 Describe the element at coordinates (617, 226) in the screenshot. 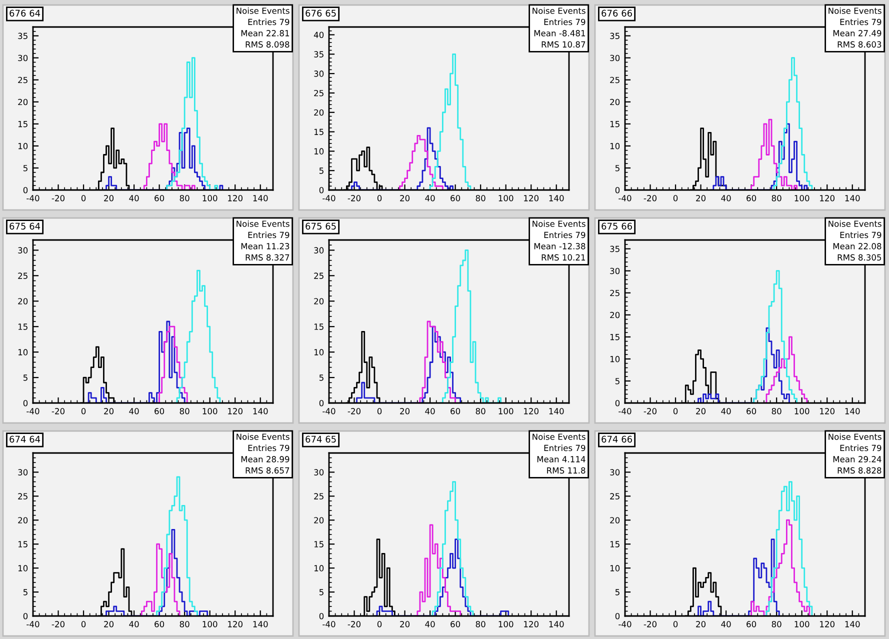

I see `chart-title: 675 66` at that location.